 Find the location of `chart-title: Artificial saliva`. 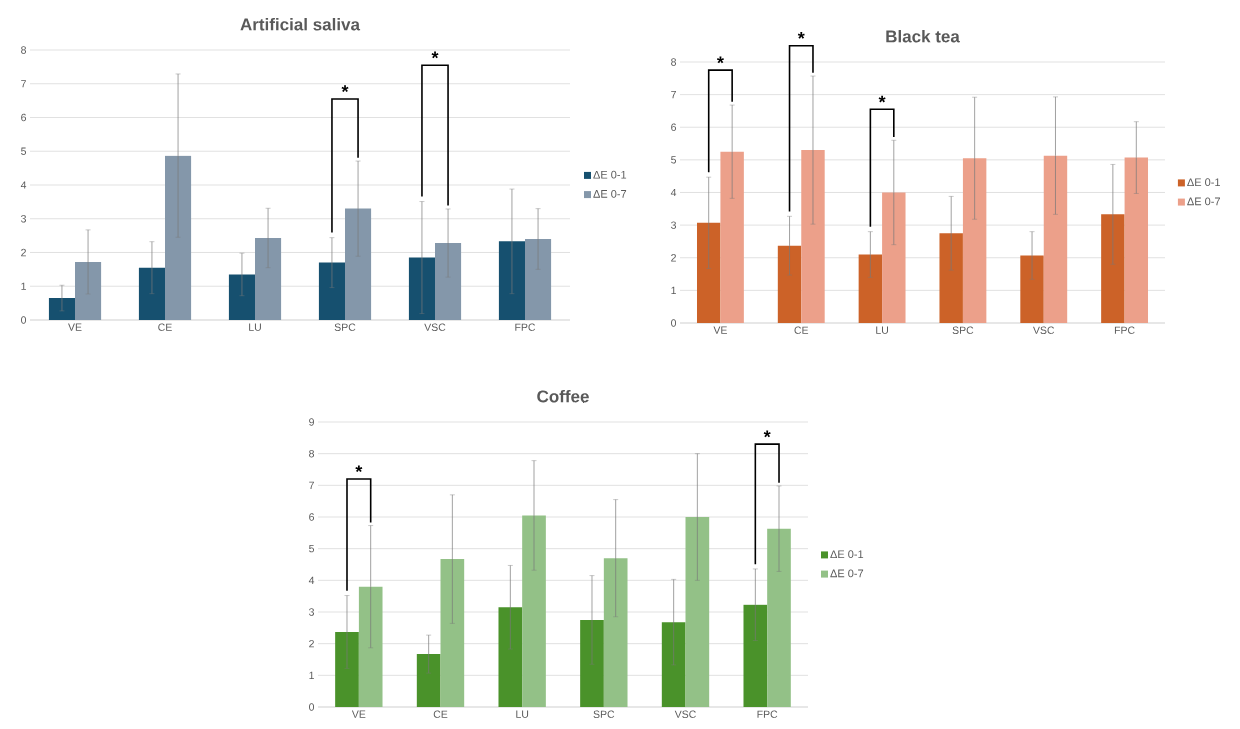

chart-title: Artificial saliva is located at coordinates (300, 24).